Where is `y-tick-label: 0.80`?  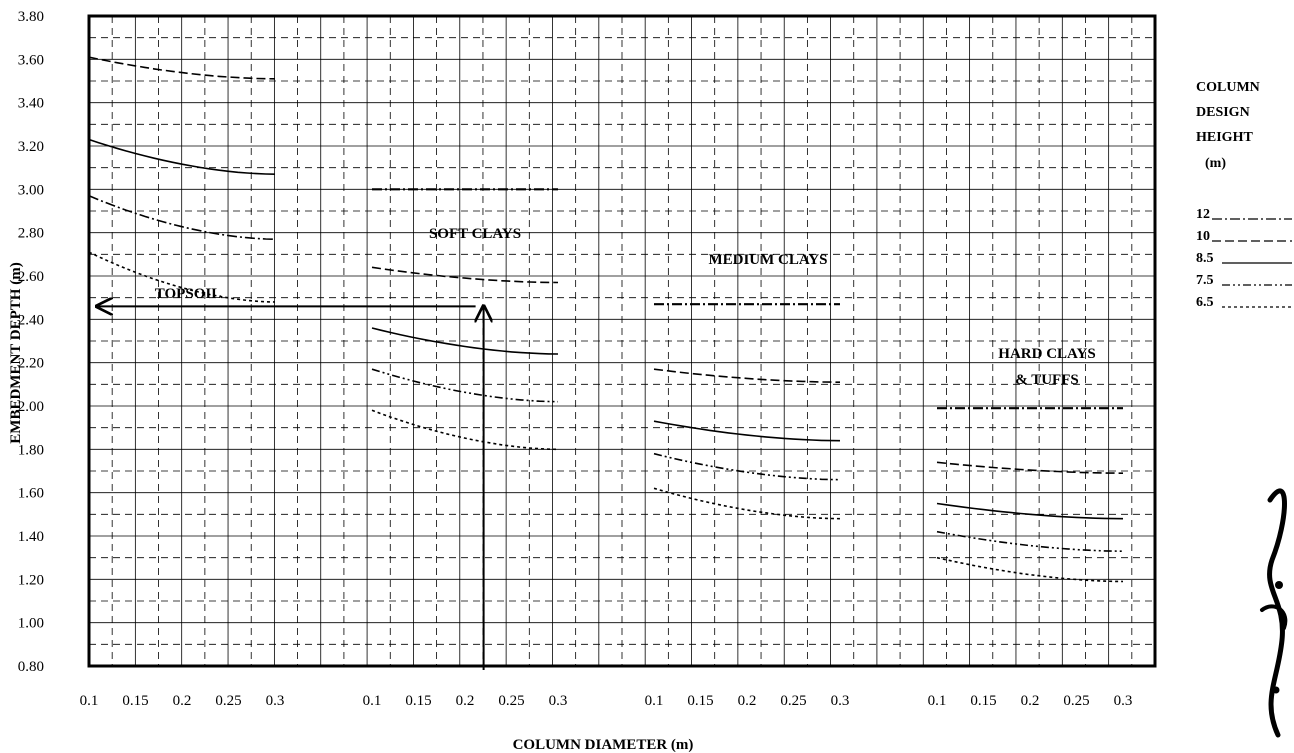 y-tick-label: 0.80 is located at coordinates (31, 667).